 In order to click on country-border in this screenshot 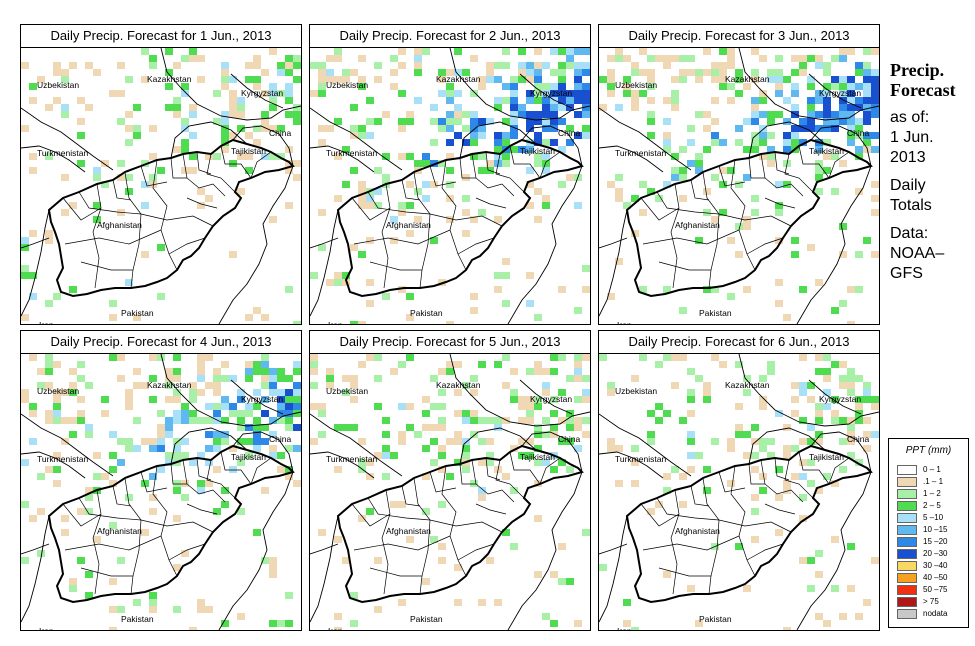, I will do `click(324, 549)`.